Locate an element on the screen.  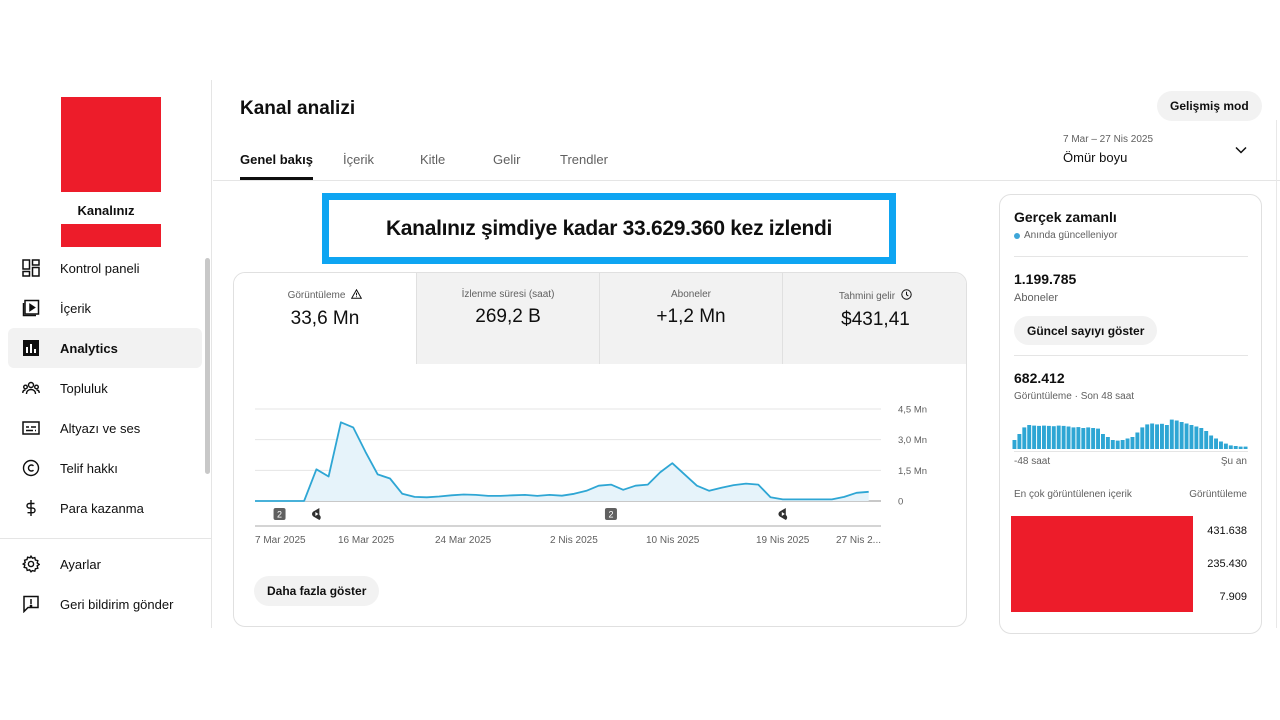
sidebar-item-copyright: Telif hakkı is located at coordinates (105, 468).